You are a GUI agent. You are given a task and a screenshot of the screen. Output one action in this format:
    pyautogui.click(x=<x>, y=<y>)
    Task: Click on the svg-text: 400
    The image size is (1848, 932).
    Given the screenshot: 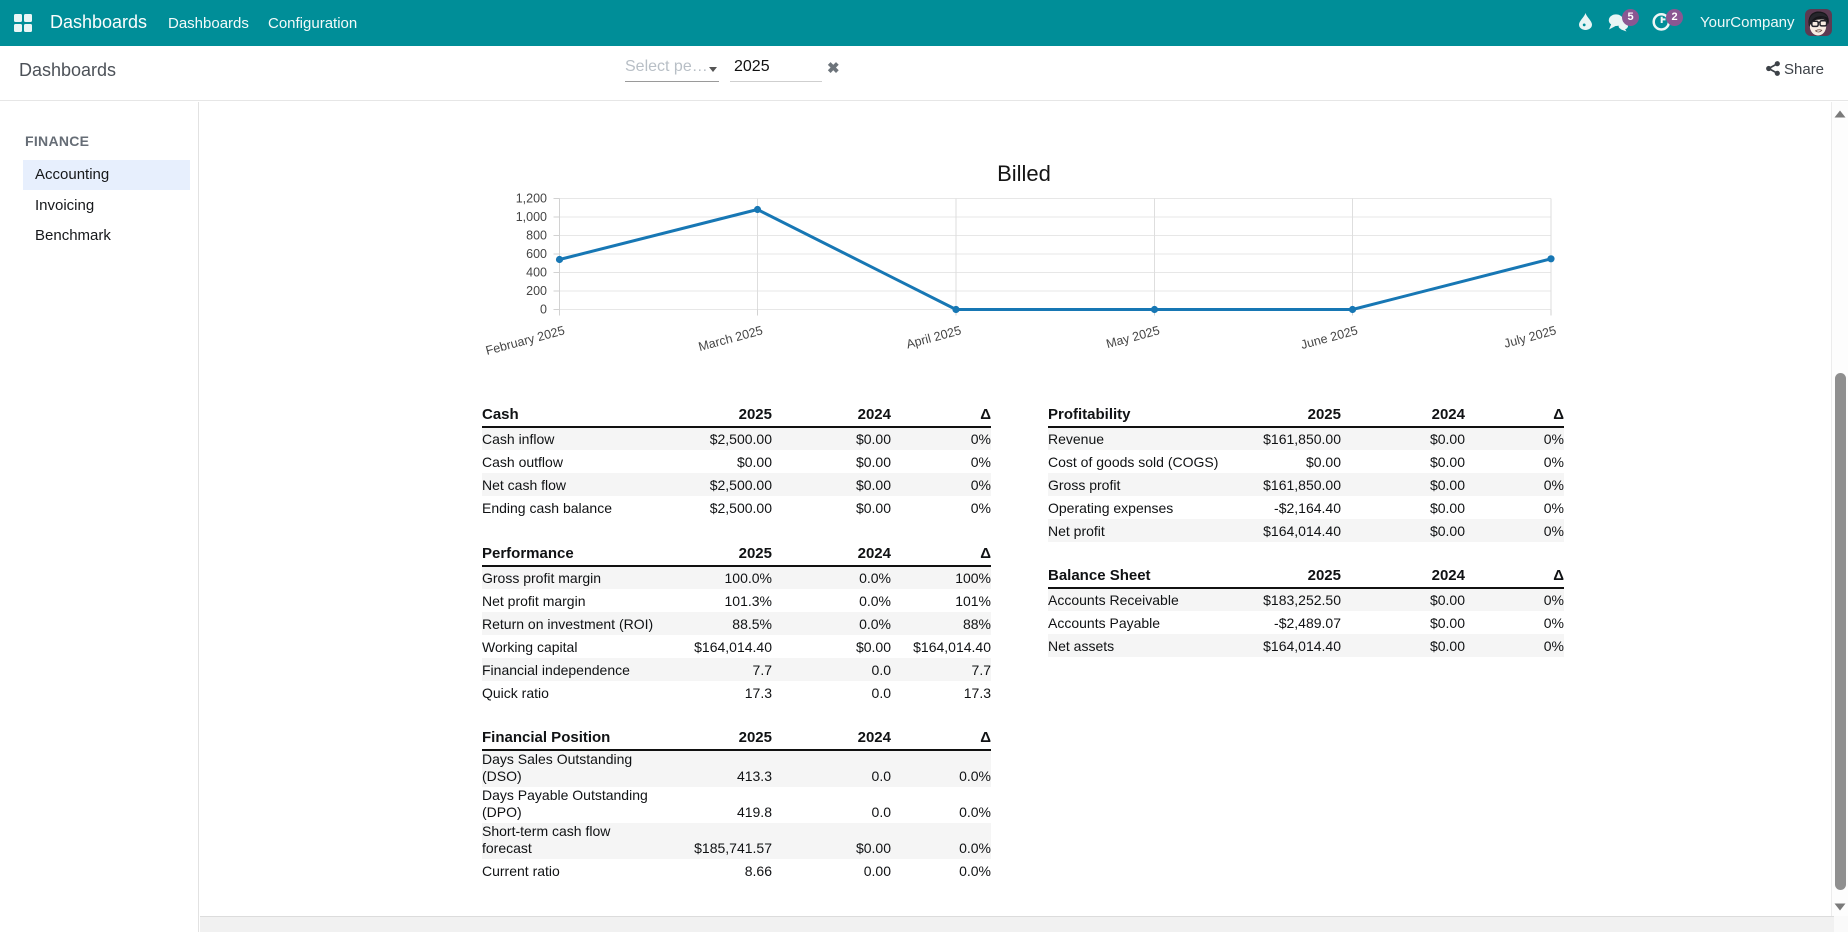 What is the action you would take?
    pyautogui.click(x=536, y=273)
    